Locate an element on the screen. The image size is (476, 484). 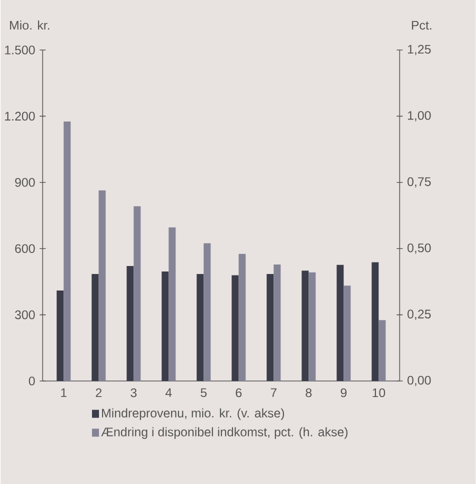
y-tick-label: 600 is located at coordinates (25, 249).